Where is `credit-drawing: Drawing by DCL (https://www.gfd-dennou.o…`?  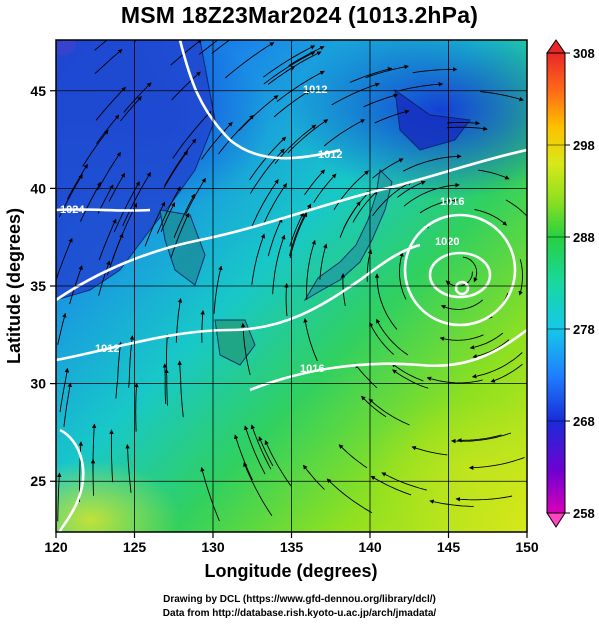
credit-drawing: Drawing by DCL (https://www.gfd-dennou.o… is located at coordinates (299, 599).